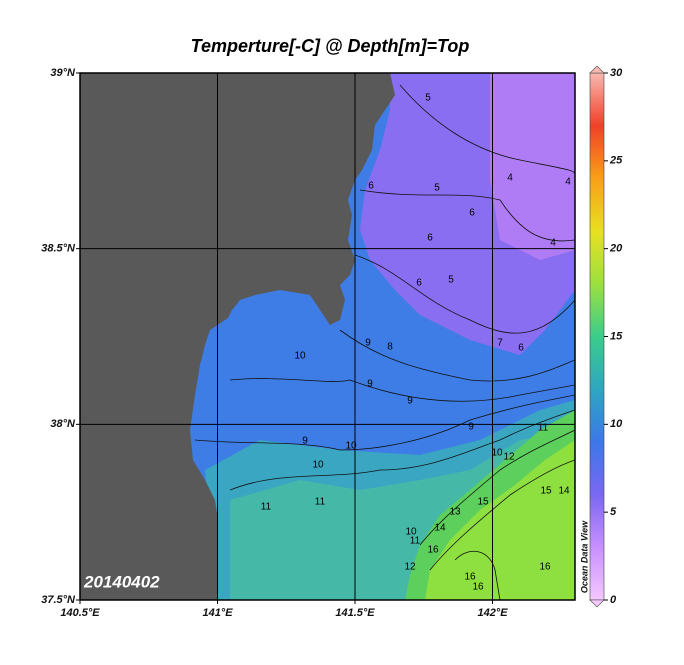  What do you see at coordinates (616, 73) in the screenshot?
I see `colorbar-tick-label: 30` at bounding box center [616, 73].